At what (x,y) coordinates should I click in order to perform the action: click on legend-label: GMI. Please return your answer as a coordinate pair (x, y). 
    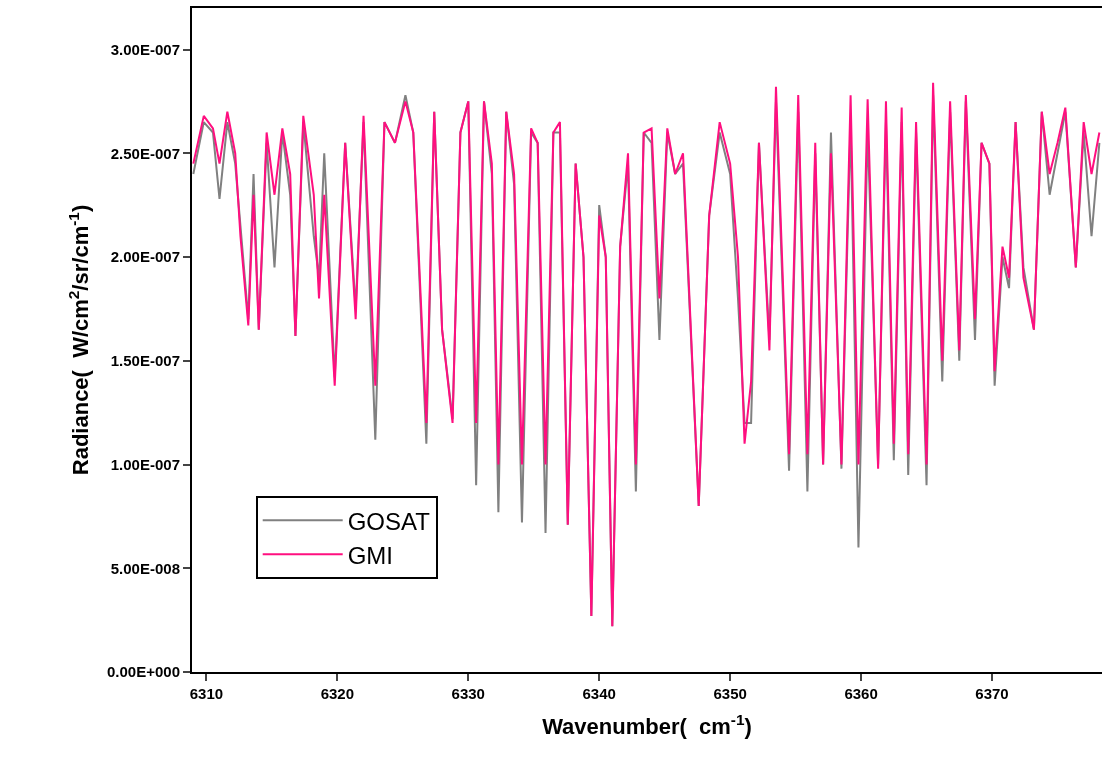
    Looking at the image, I should click on (370, 555).